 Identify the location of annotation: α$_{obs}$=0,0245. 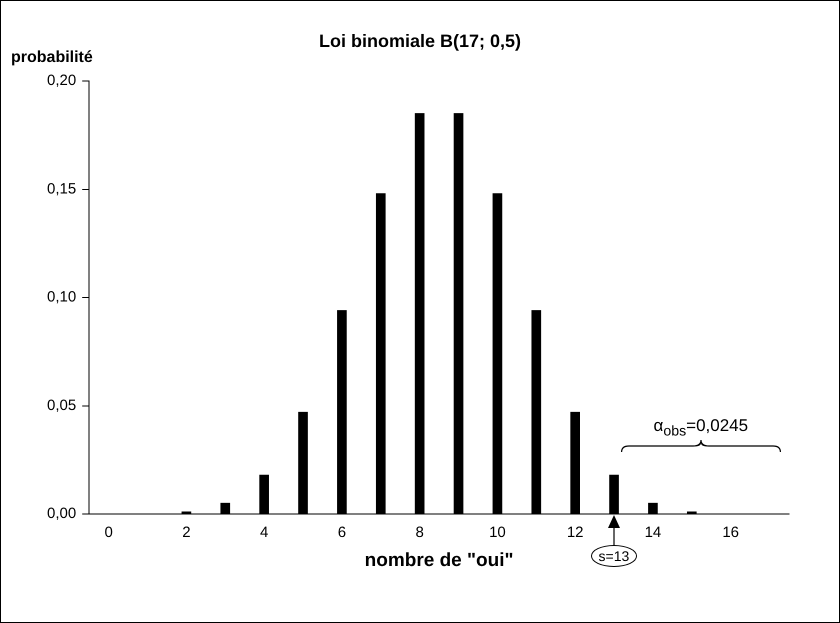
(701, 428).